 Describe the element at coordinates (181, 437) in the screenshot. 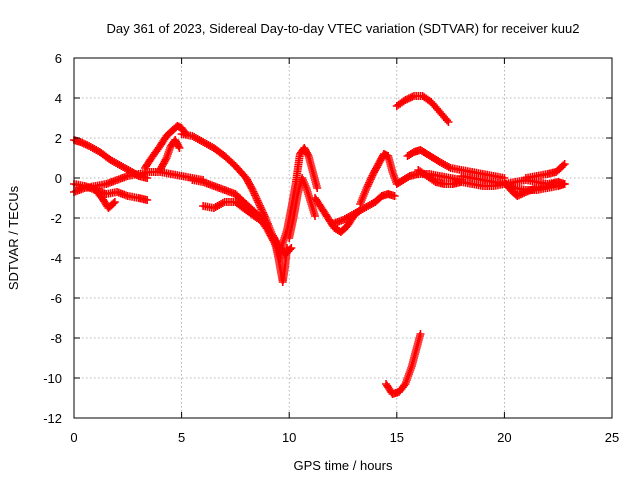

I see `x-tick-label: 5` at that location.